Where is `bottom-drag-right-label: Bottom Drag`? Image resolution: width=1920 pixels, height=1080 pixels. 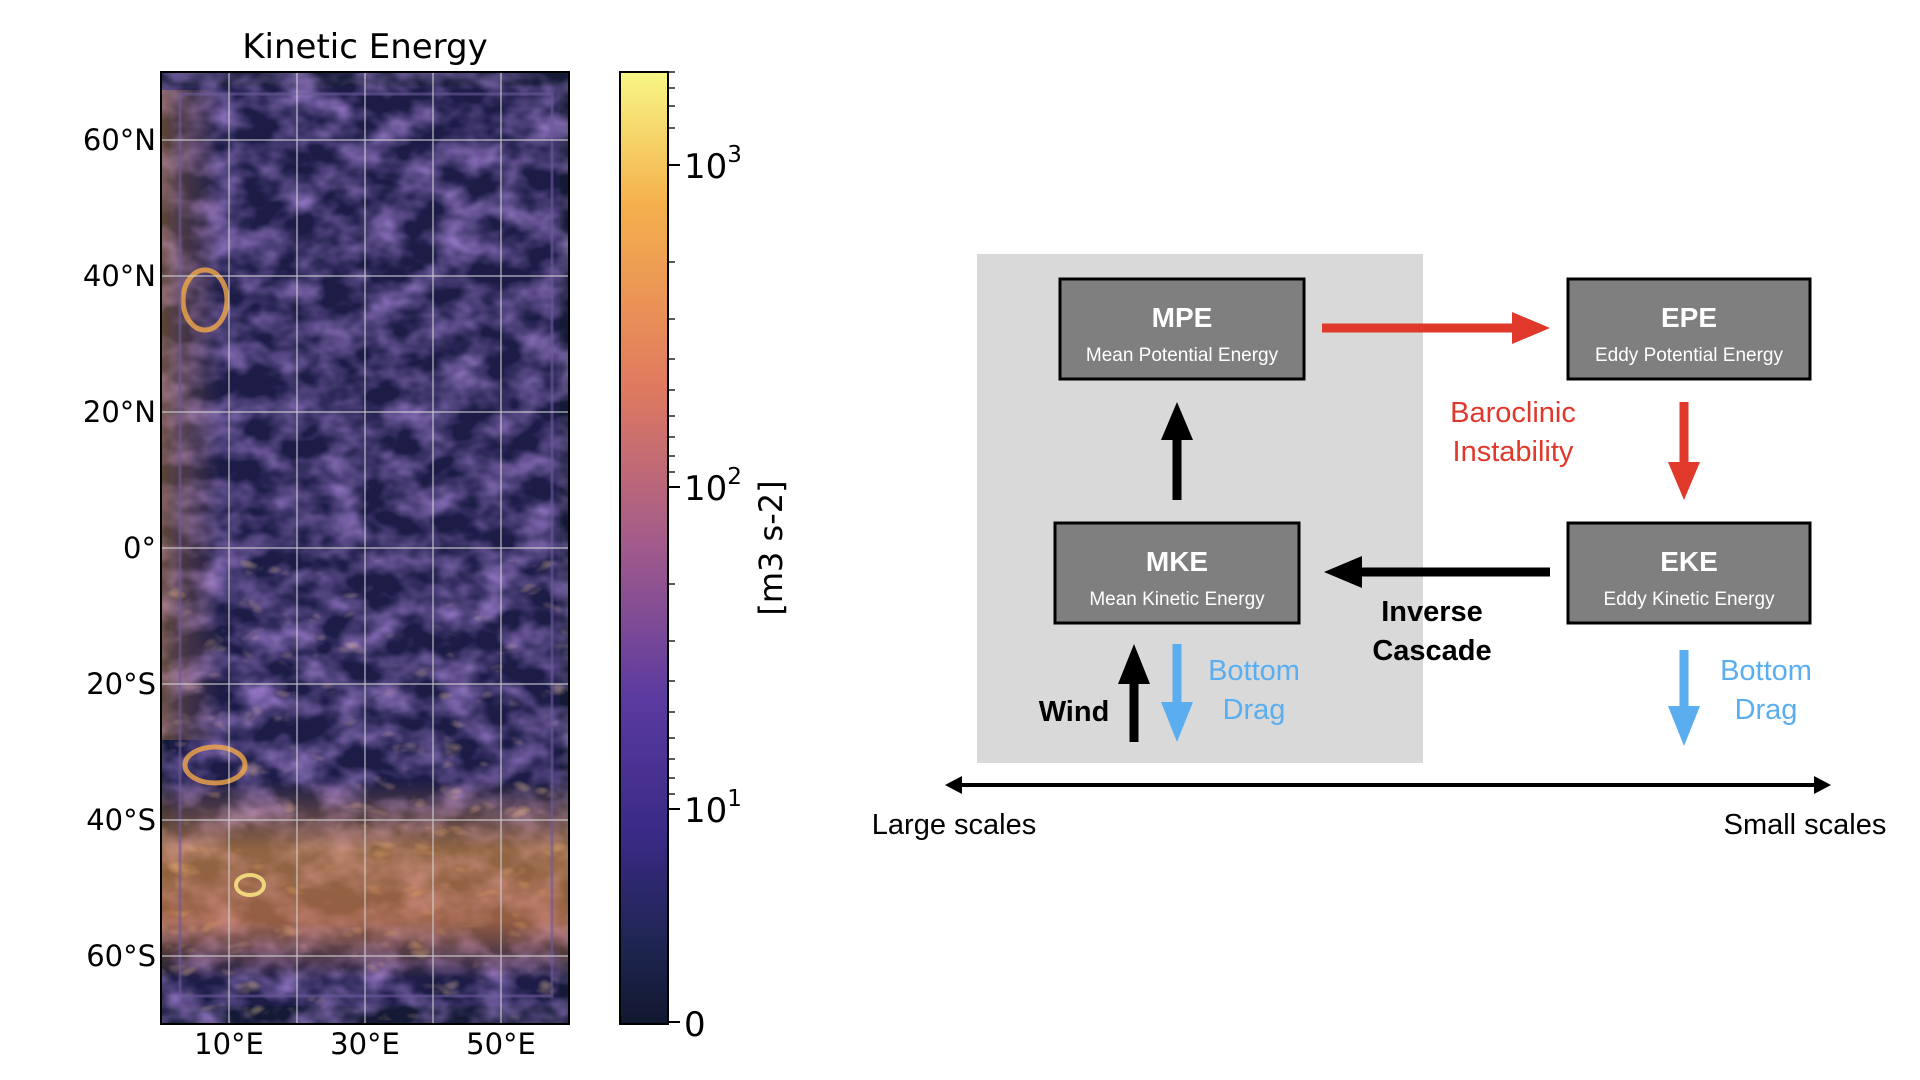 bottom-drag-right-label: Bottom Drag is located at coordinates (1766, 690).